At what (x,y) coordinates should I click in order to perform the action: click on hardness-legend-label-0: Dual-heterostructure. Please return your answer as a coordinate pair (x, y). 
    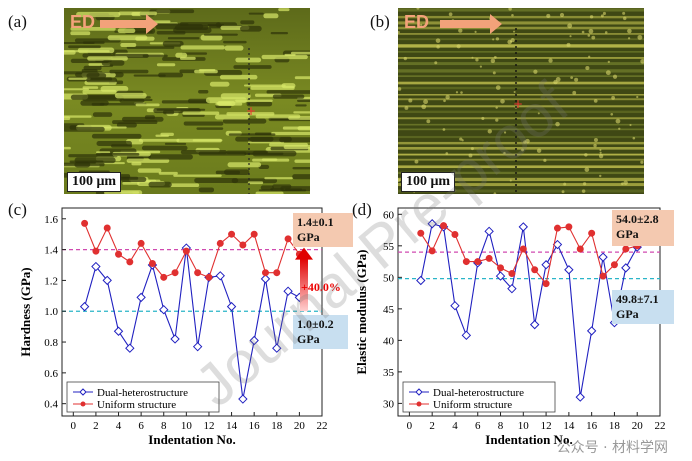
    Looking at the image, I should click on (142, 393).